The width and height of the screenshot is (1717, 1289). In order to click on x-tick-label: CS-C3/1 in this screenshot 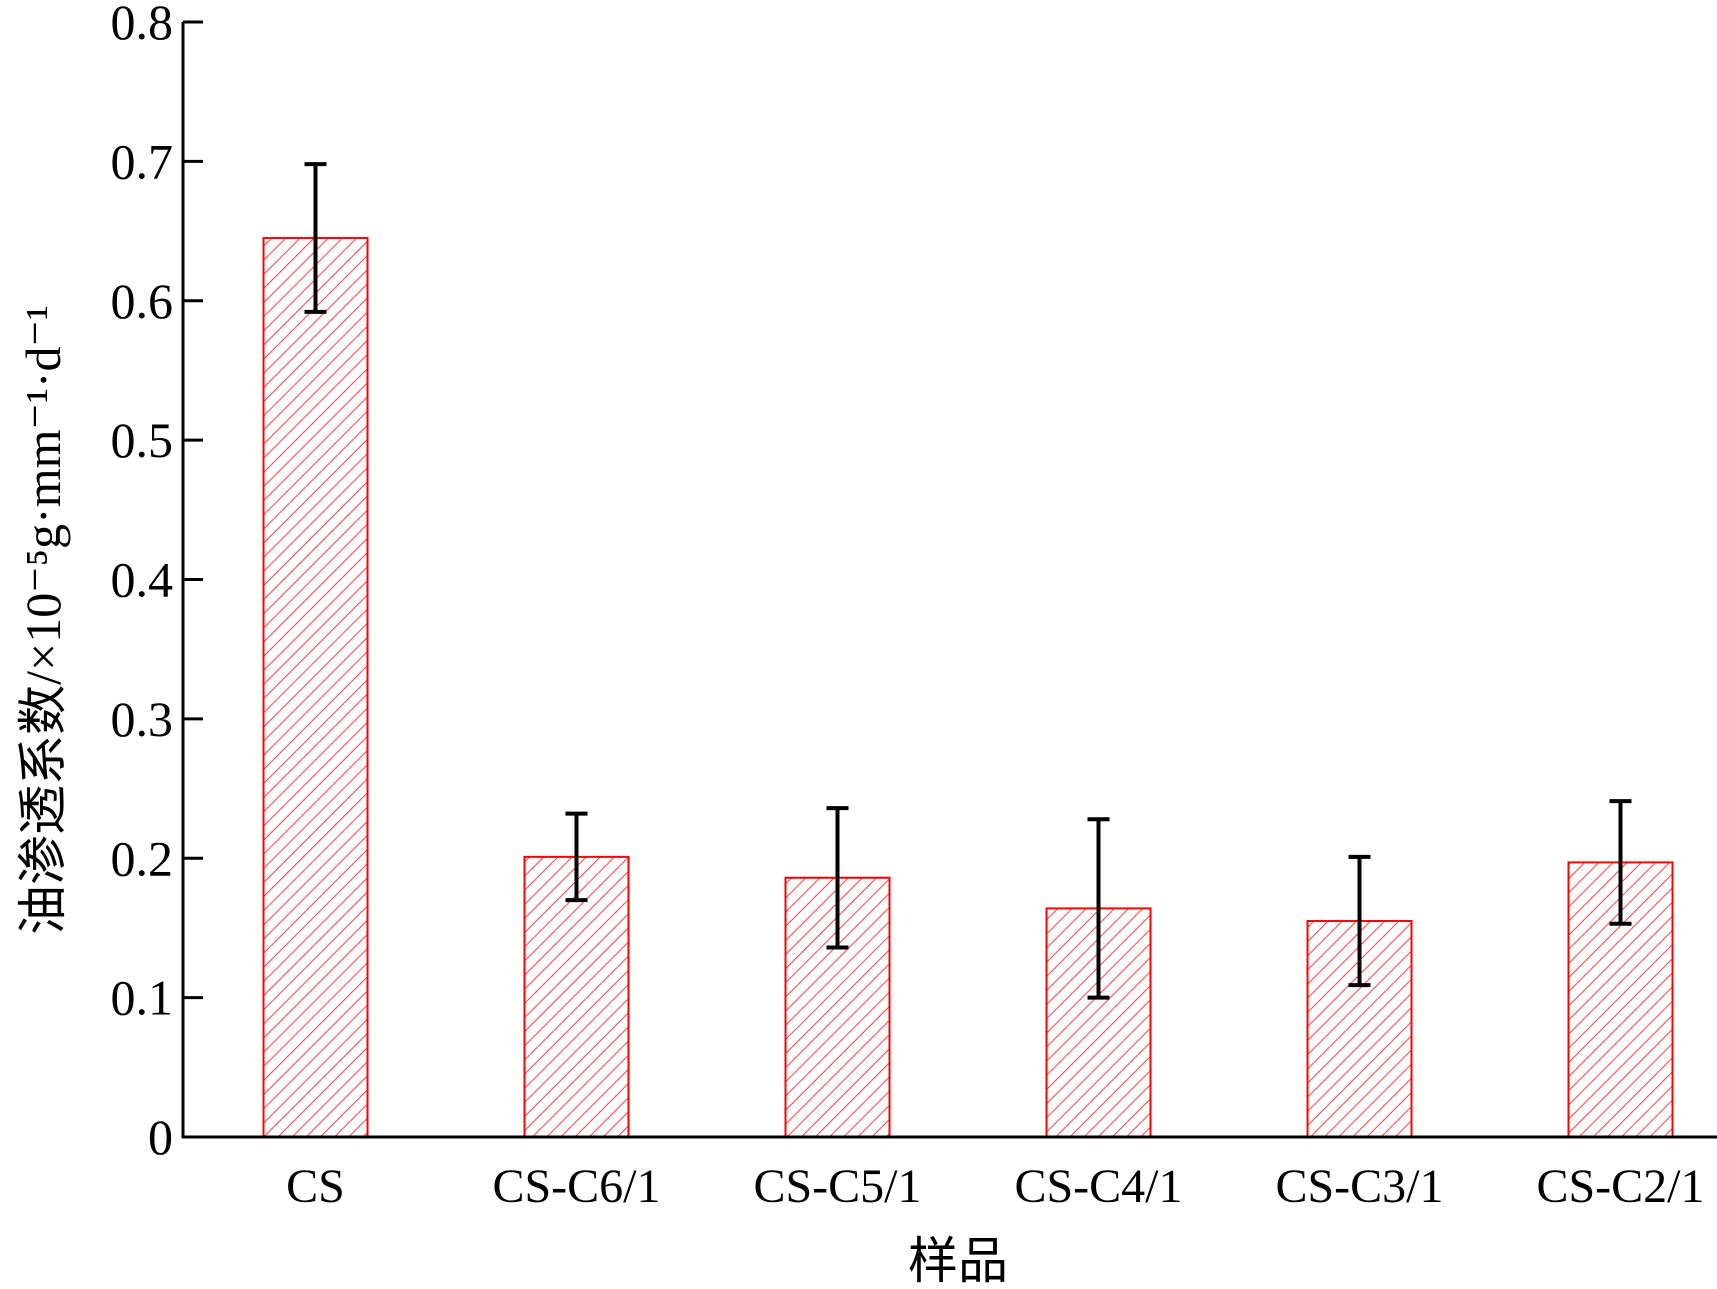, I will do `click(1359, 1186)`.